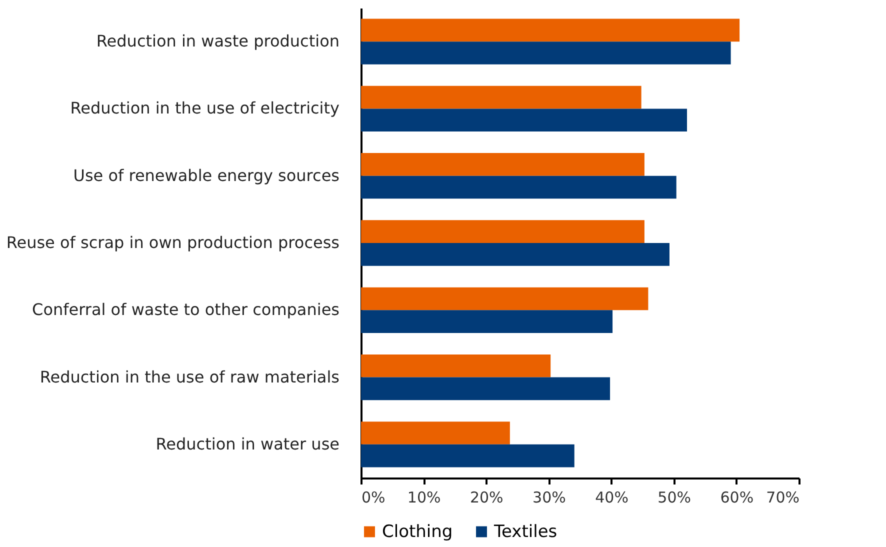 This screenshot has height=547, width=886. What do you see at coordinates (611, 497) in the screenshot?
I see `x-tick-label: 40%` at bounding box center [611, 497].